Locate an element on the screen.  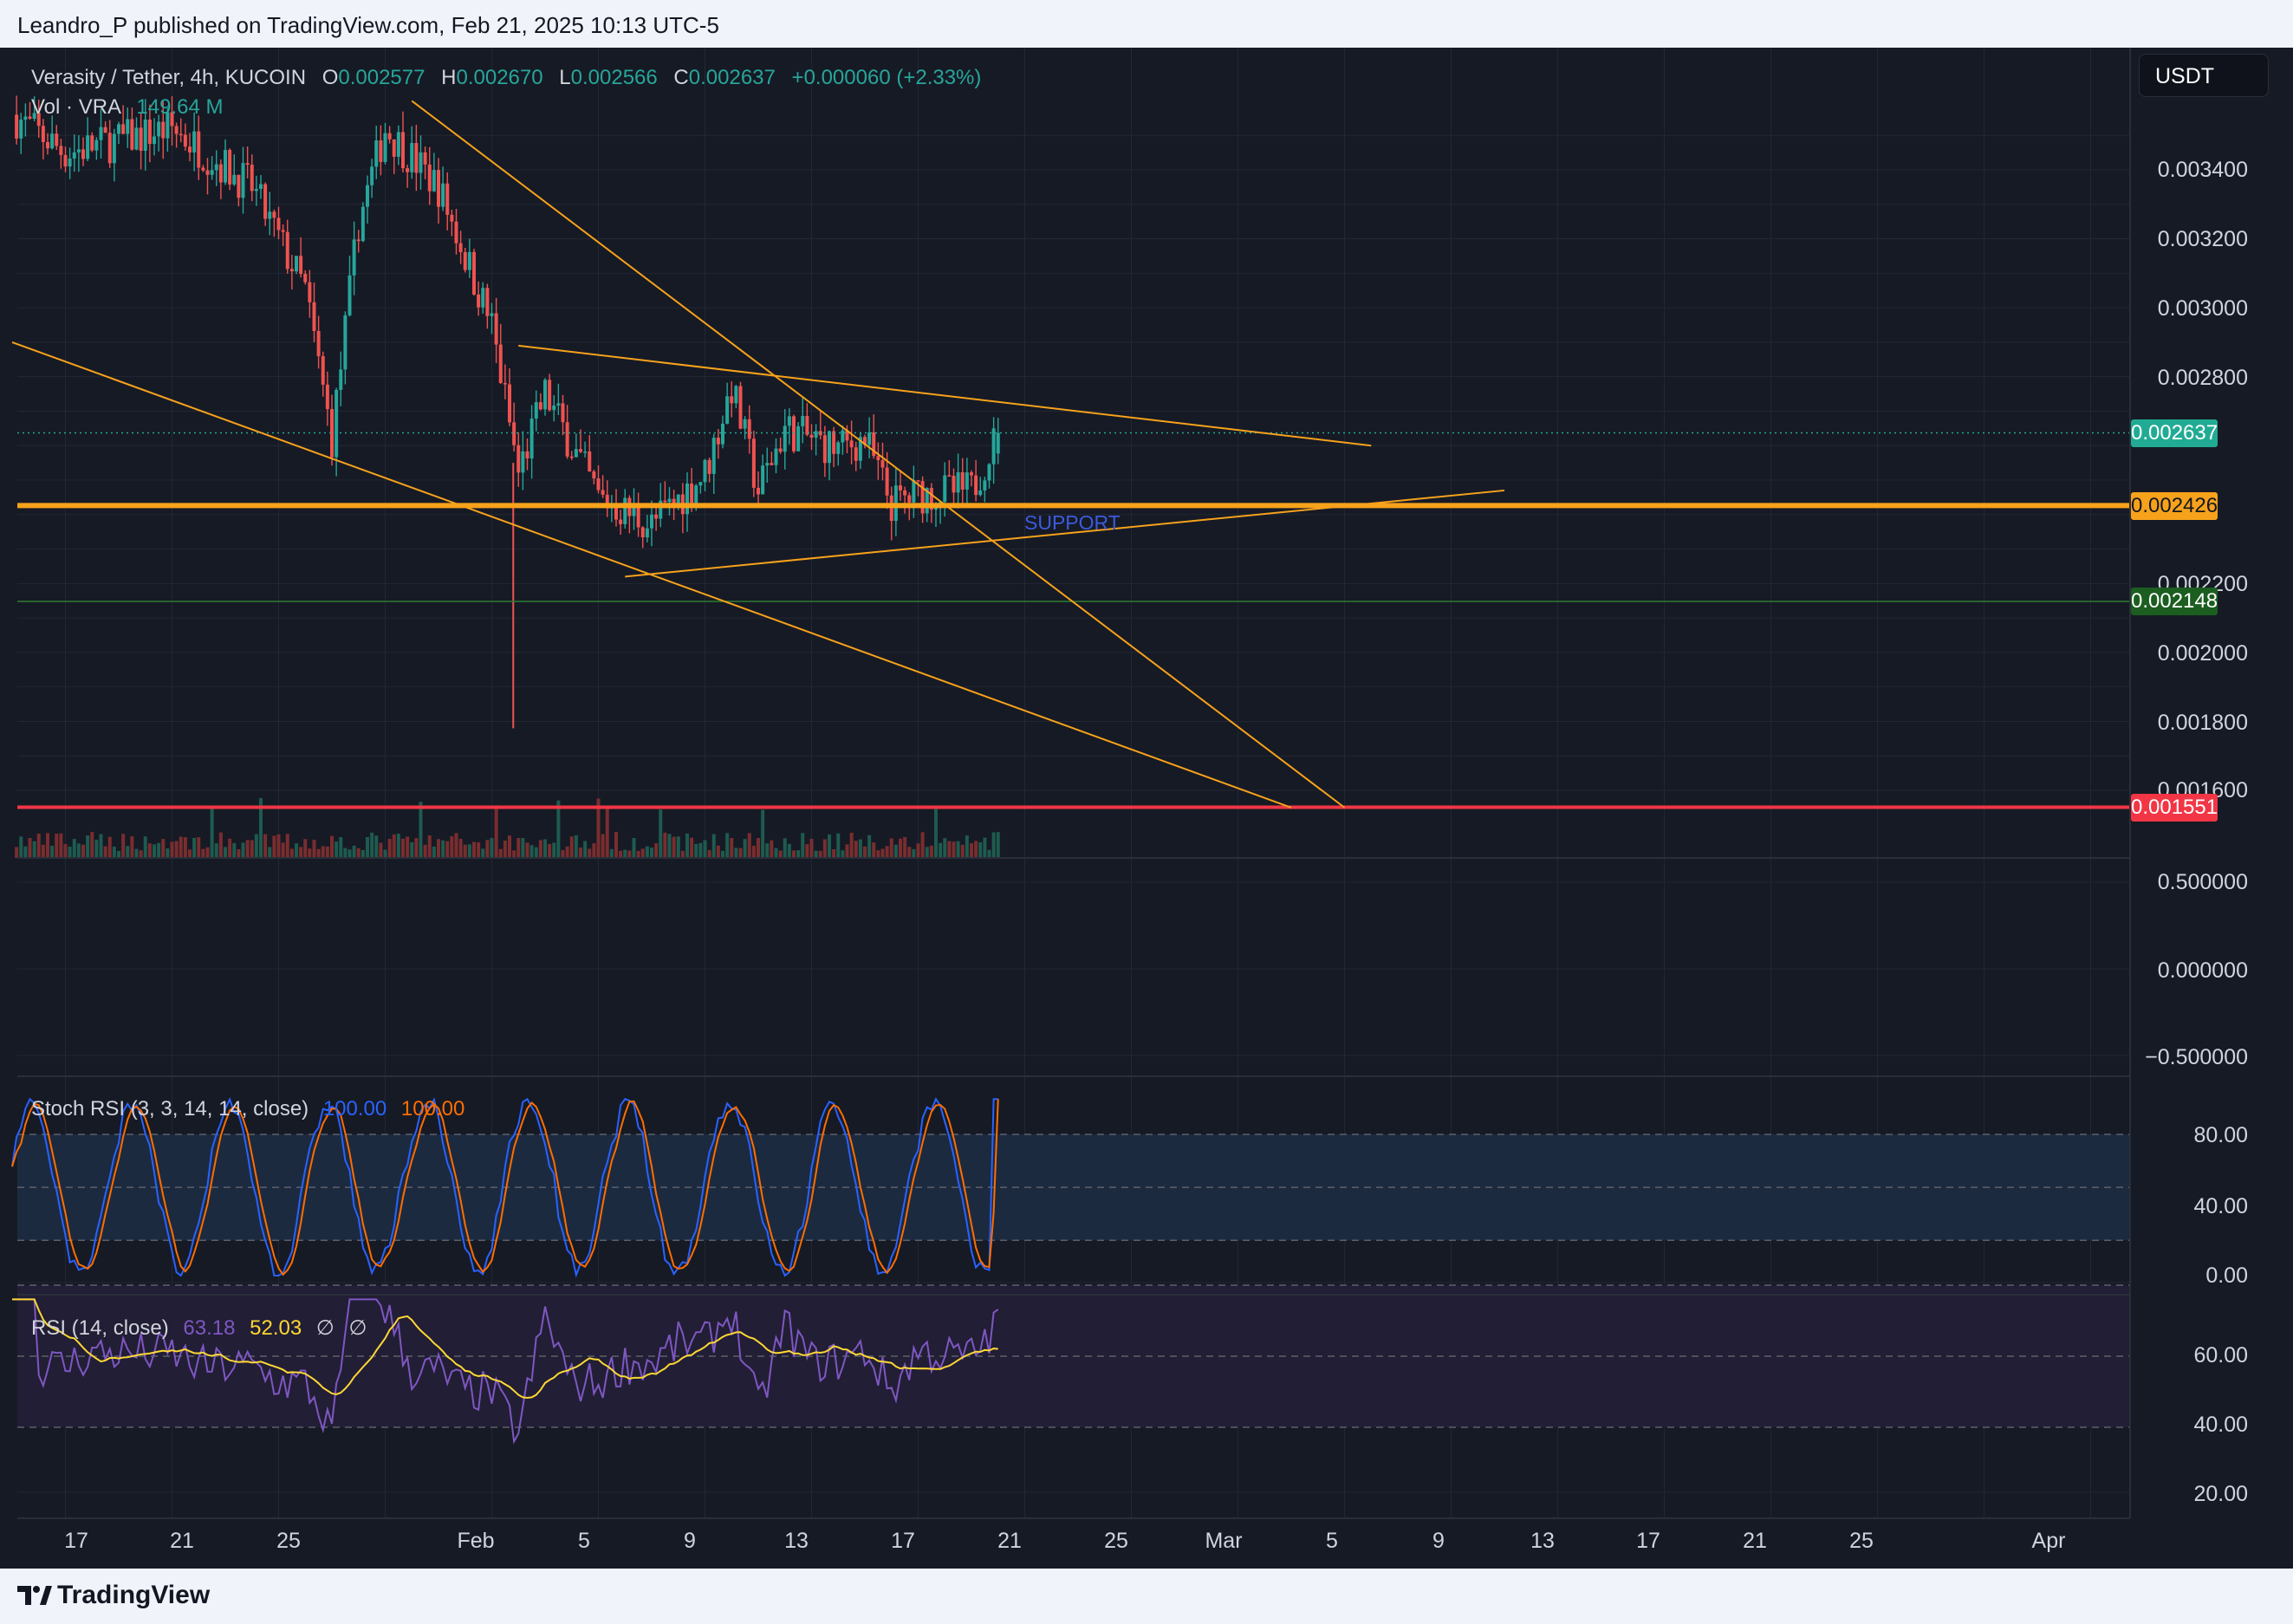
rsi-label: RSI (14, close) is located at coordinates (100, 1328).